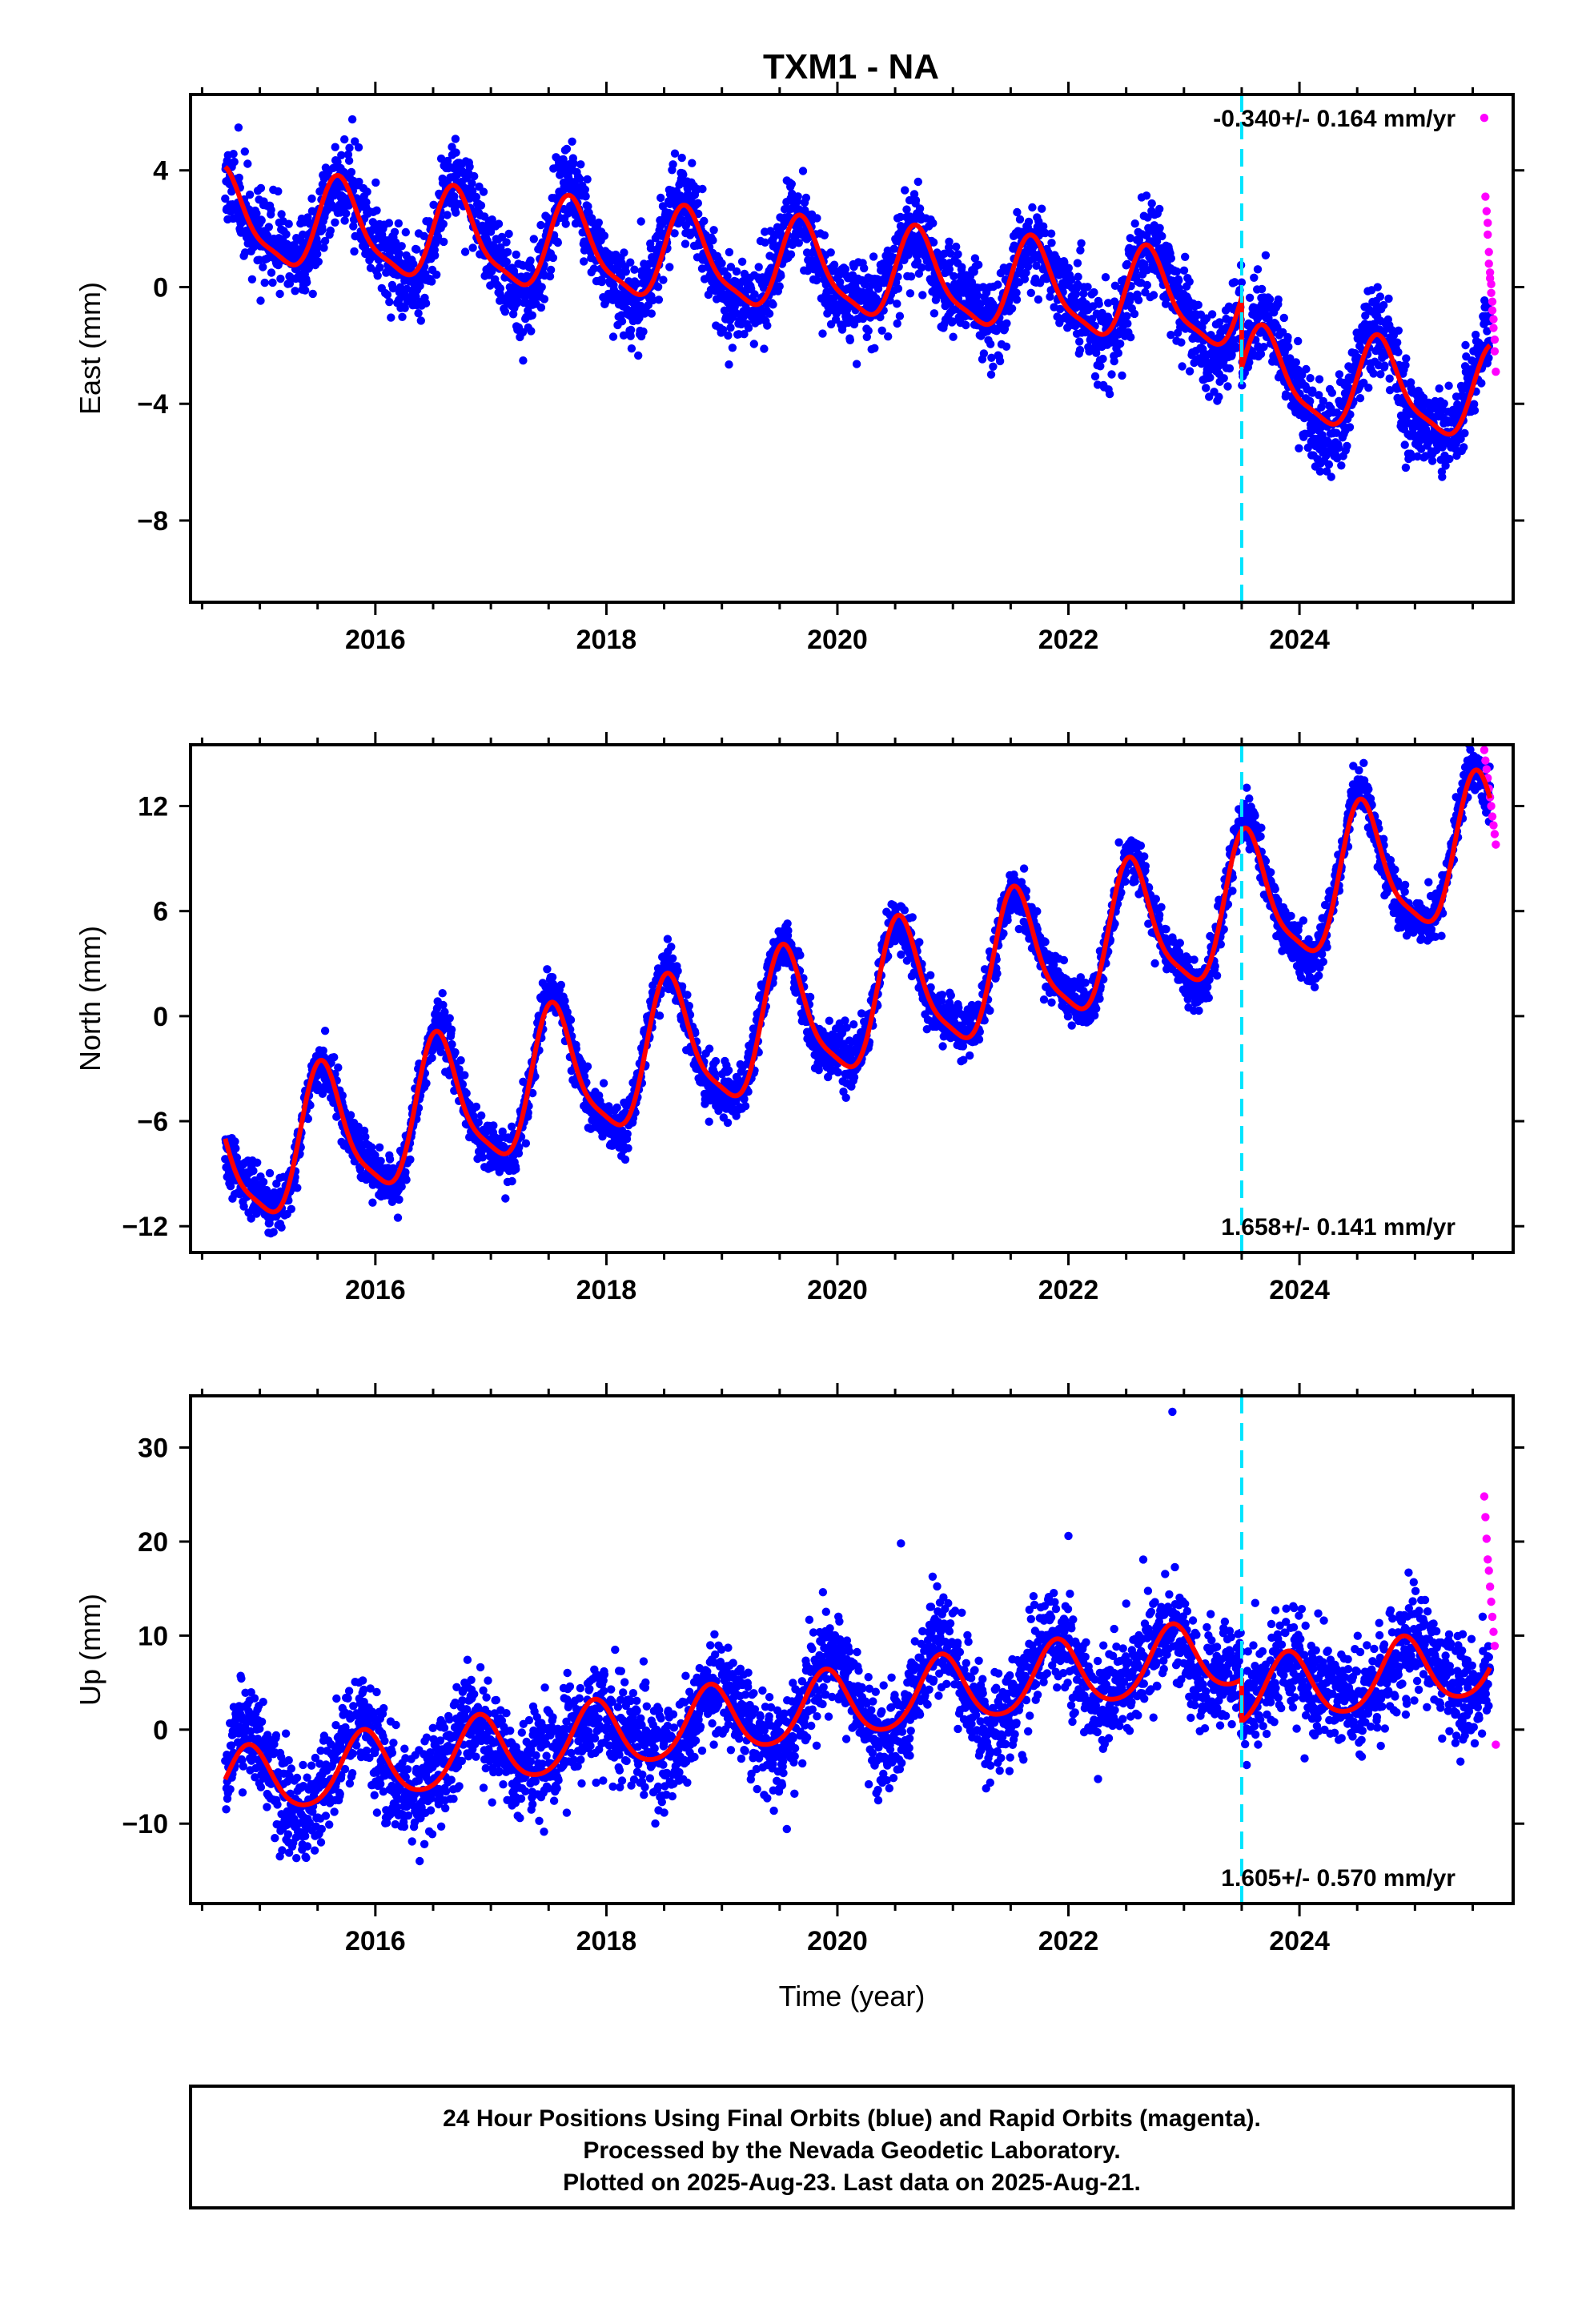 This screenshot has height=2324, width=1582. Describe the element at coordinates (858, 298) in the screenshot. I see `east-final-points` at that location.